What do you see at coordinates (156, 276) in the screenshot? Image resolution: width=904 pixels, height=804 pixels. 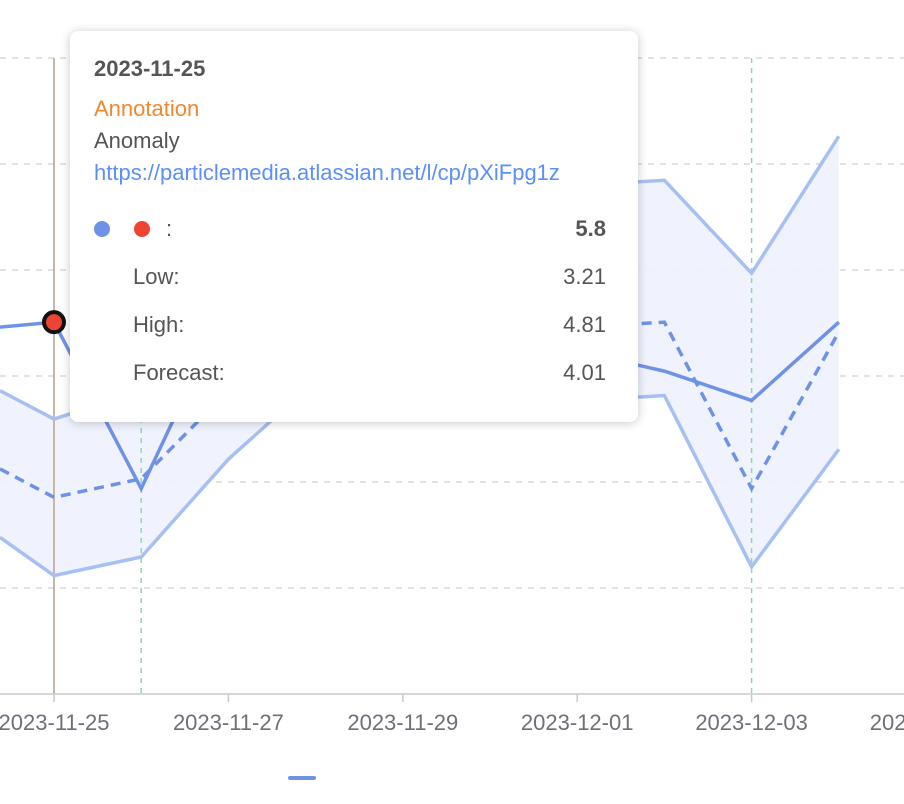 I see `tooltip-low-label: Low:` at bounding box center [156, 276].